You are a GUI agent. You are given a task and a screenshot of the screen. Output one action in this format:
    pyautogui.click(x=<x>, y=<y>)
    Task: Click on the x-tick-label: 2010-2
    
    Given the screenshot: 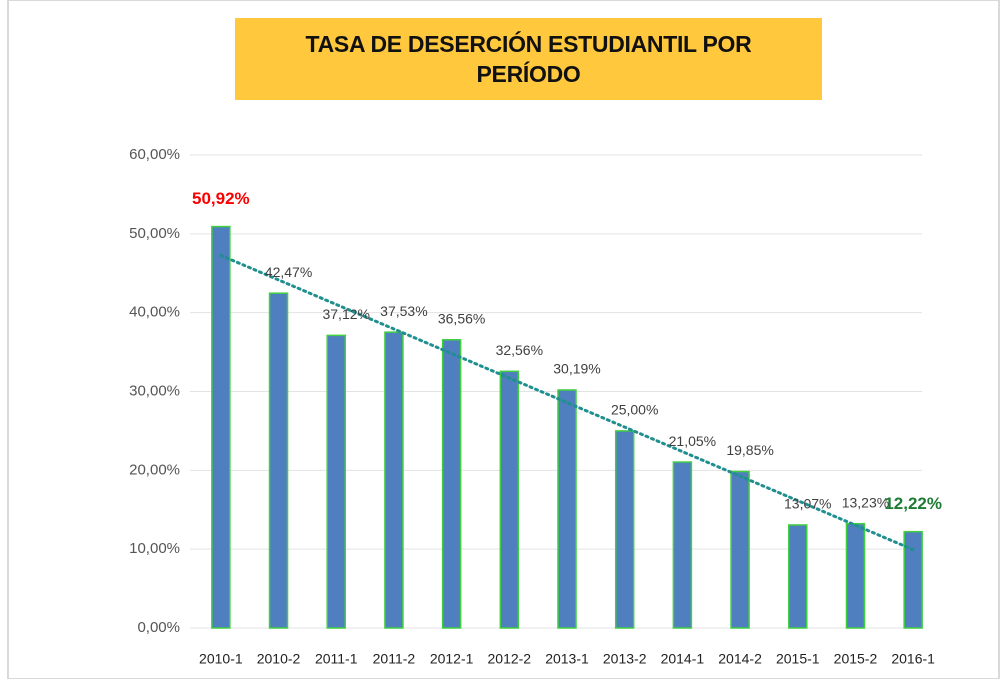 What is the action you would take?
    pyautogui.click(x=279, y=659)
    